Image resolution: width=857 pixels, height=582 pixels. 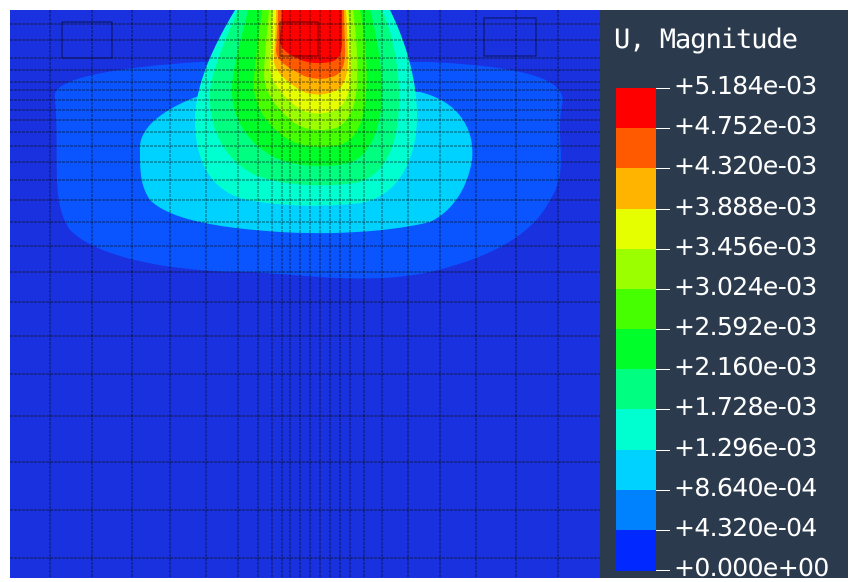 I want to click on legend-label: +3.456e-03, so click(x=745, y=246).